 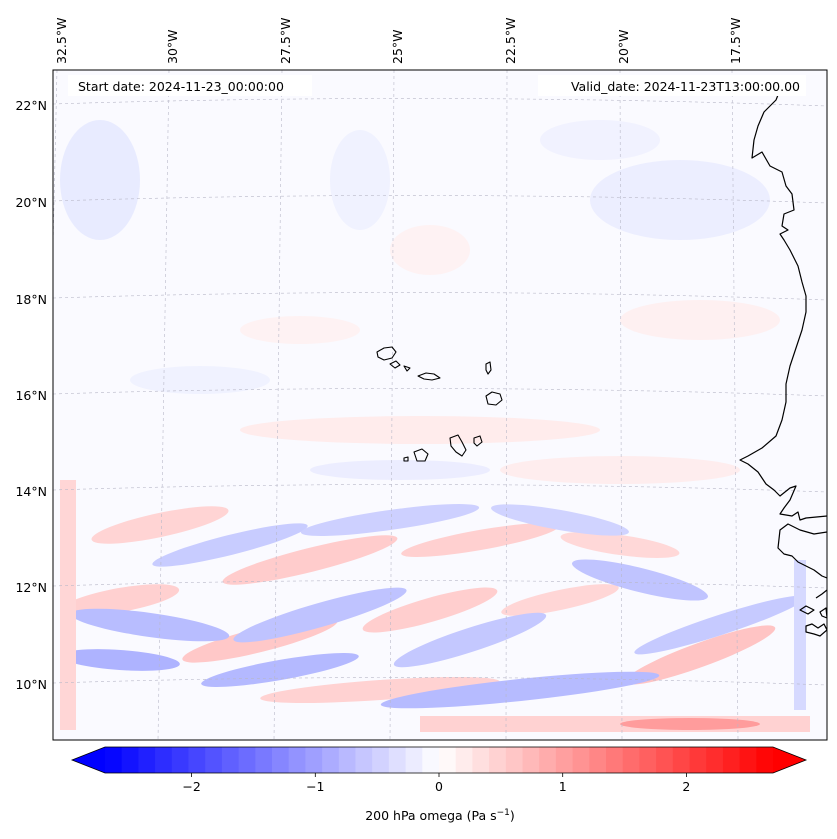 What do you see at coordinates (88, 760) in the screenshot?
I see `colorbar-extend-min` at bounding box center [88, 760].